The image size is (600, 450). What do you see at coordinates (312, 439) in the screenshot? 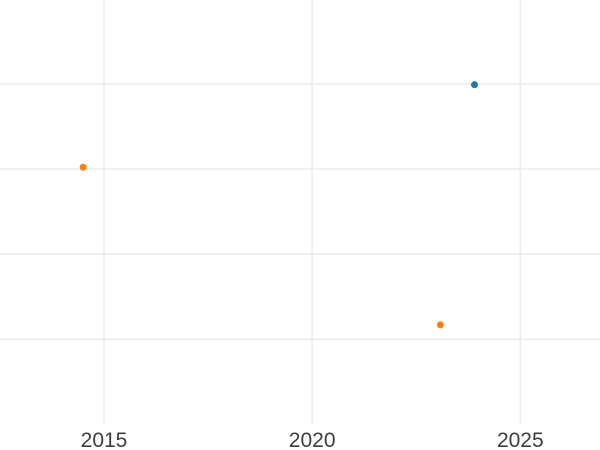
I see `x-tick-label: 2020` at bounding box center [312, 439].